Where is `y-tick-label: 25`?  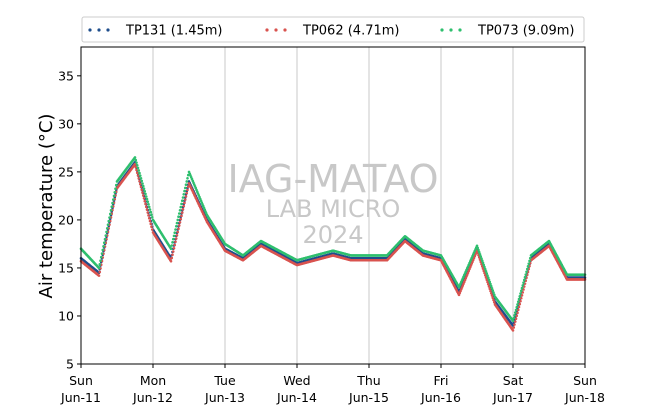
y-tick-label: 25 is located at coordinates (66, 171).